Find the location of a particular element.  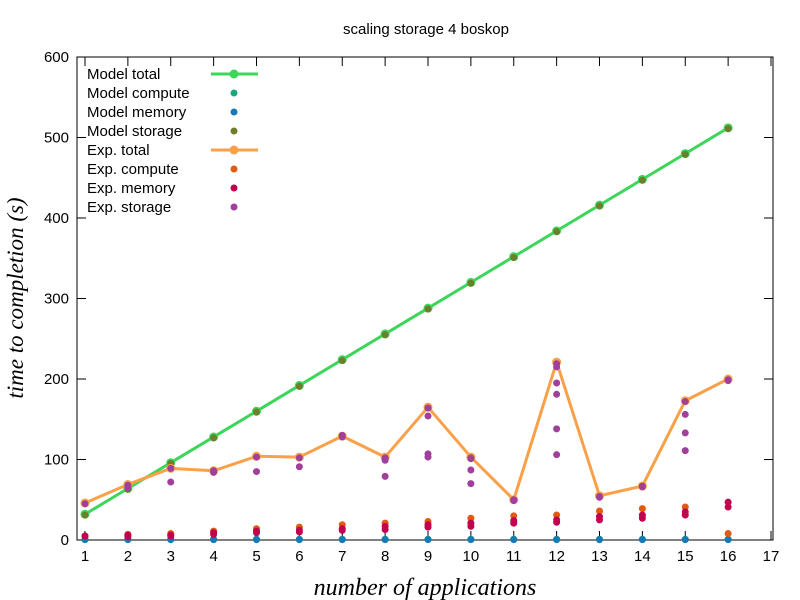

legend-item: Exp. memory is located at coordinates (162, 188).